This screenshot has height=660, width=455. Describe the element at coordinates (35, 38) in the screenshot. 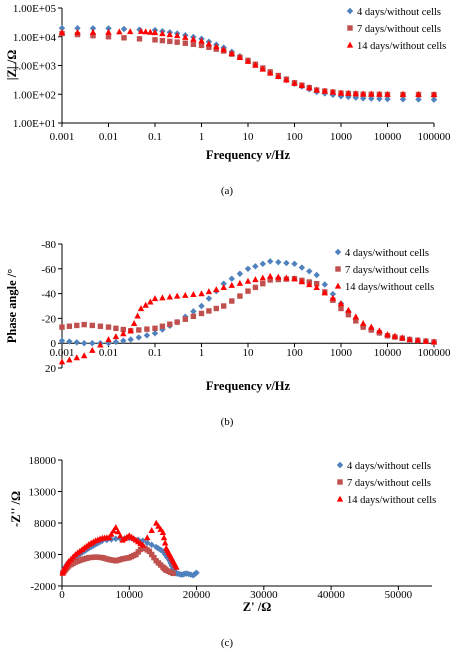

I see `y-tick-label: 1.00E+04` at that location.